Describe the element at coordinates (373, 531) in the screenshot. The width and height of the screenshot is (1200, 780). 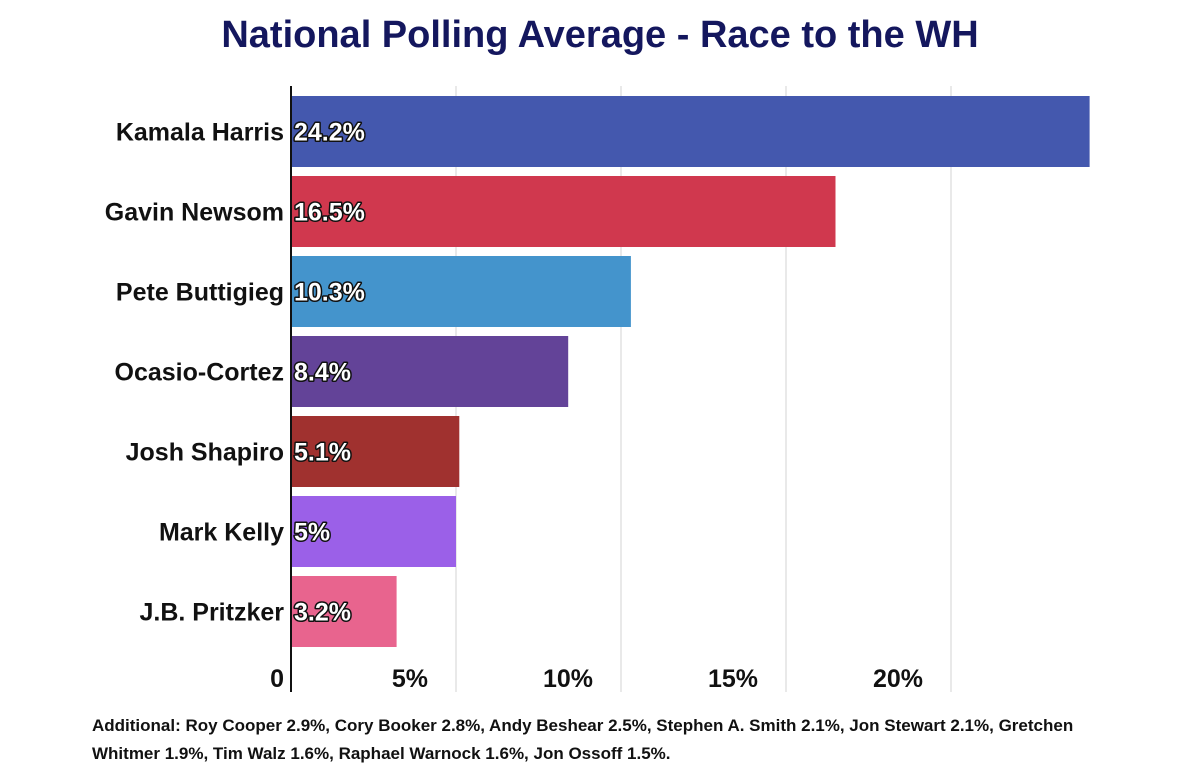
I see `bar-mark-kelly` at that location.